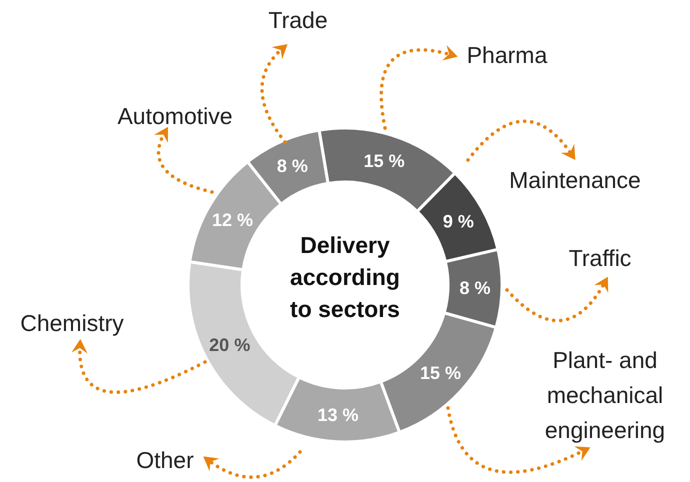 Image resolution: width=690 pixels, height=482 pixels. What do you see at coordinates (458, 221) in the screenshot?
I see `data-label: 9 %` at bounding box center [458, 221].